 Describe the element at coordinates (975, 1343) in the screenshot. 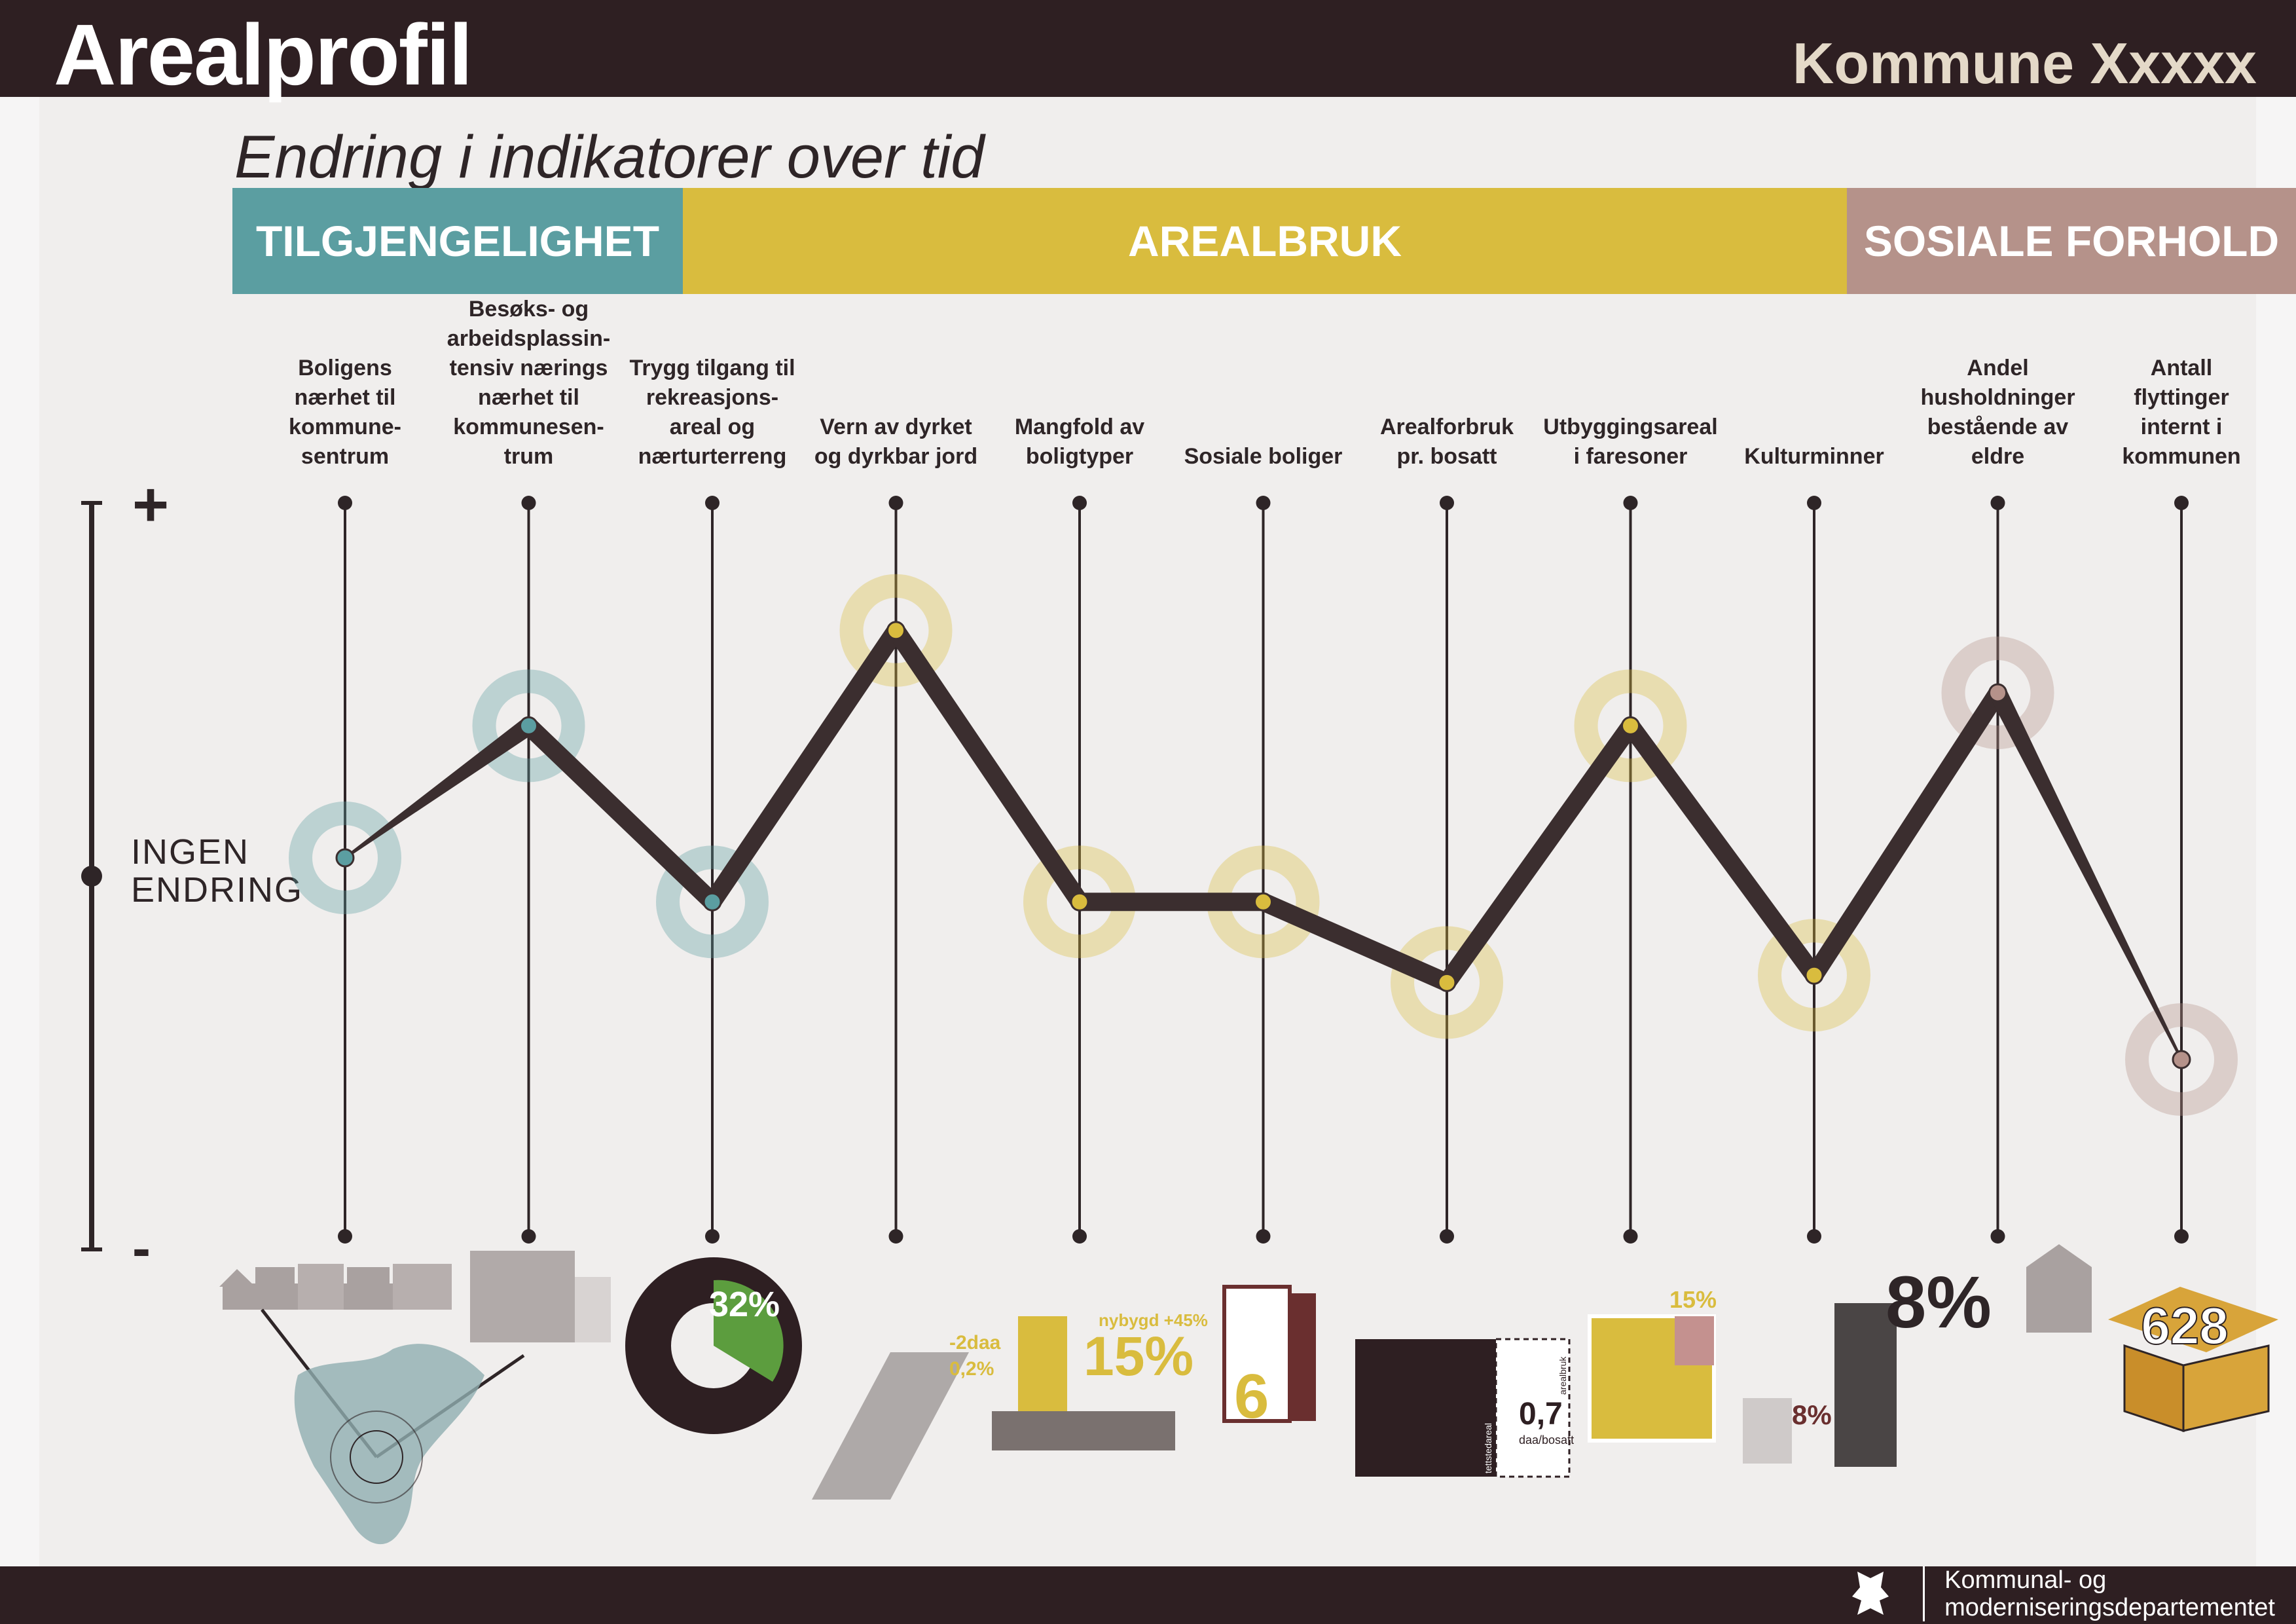

I see `farmland-change: -2daa` at that location.